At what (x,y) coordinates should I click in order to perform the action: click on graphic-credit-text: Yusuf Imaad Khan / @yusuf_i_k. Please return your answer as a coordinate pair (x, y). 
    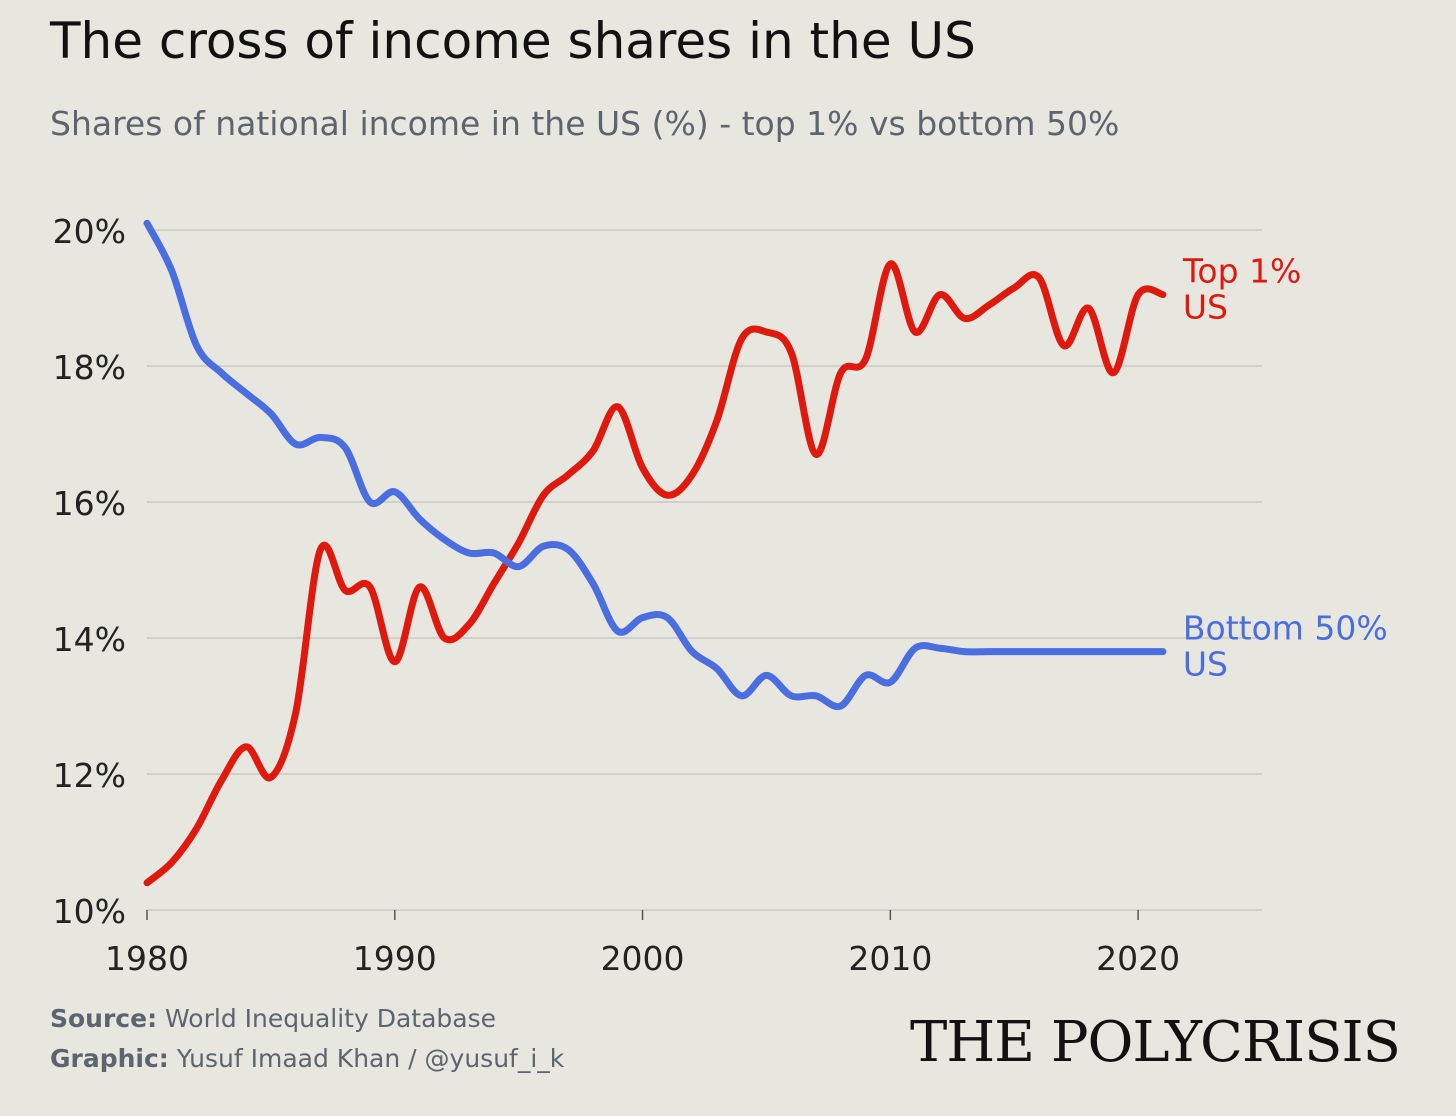
    Looking at the image, I should click on (370, 1058).